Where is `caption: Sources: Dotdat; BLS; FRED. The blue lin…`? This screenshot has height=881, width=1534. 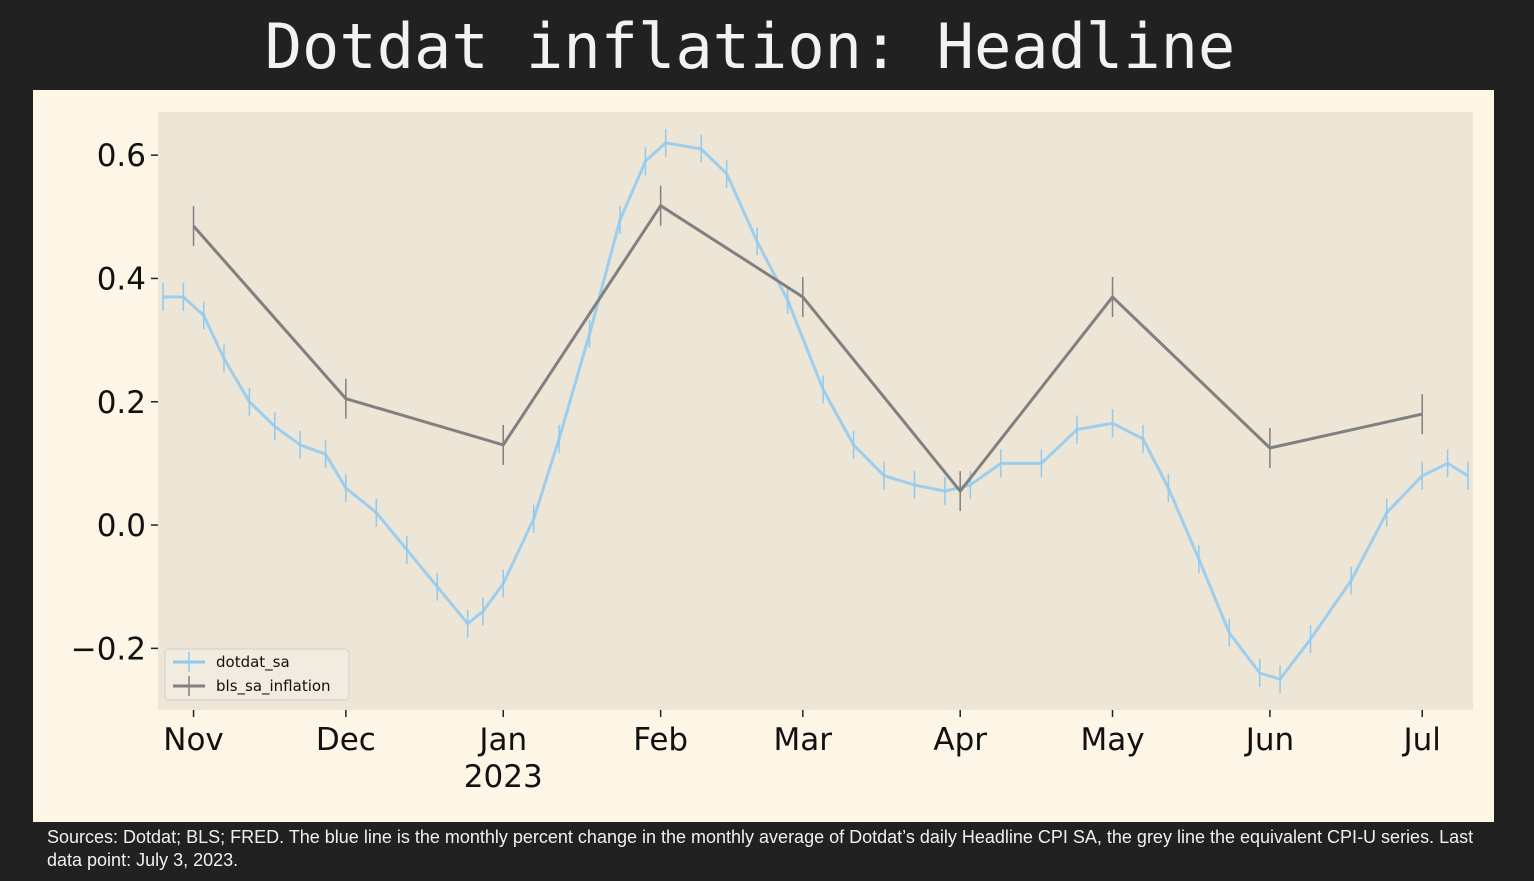 caption: Sources: Dotdat; BLS; FRED. The blue lin… is located at coordinates (760, 848).